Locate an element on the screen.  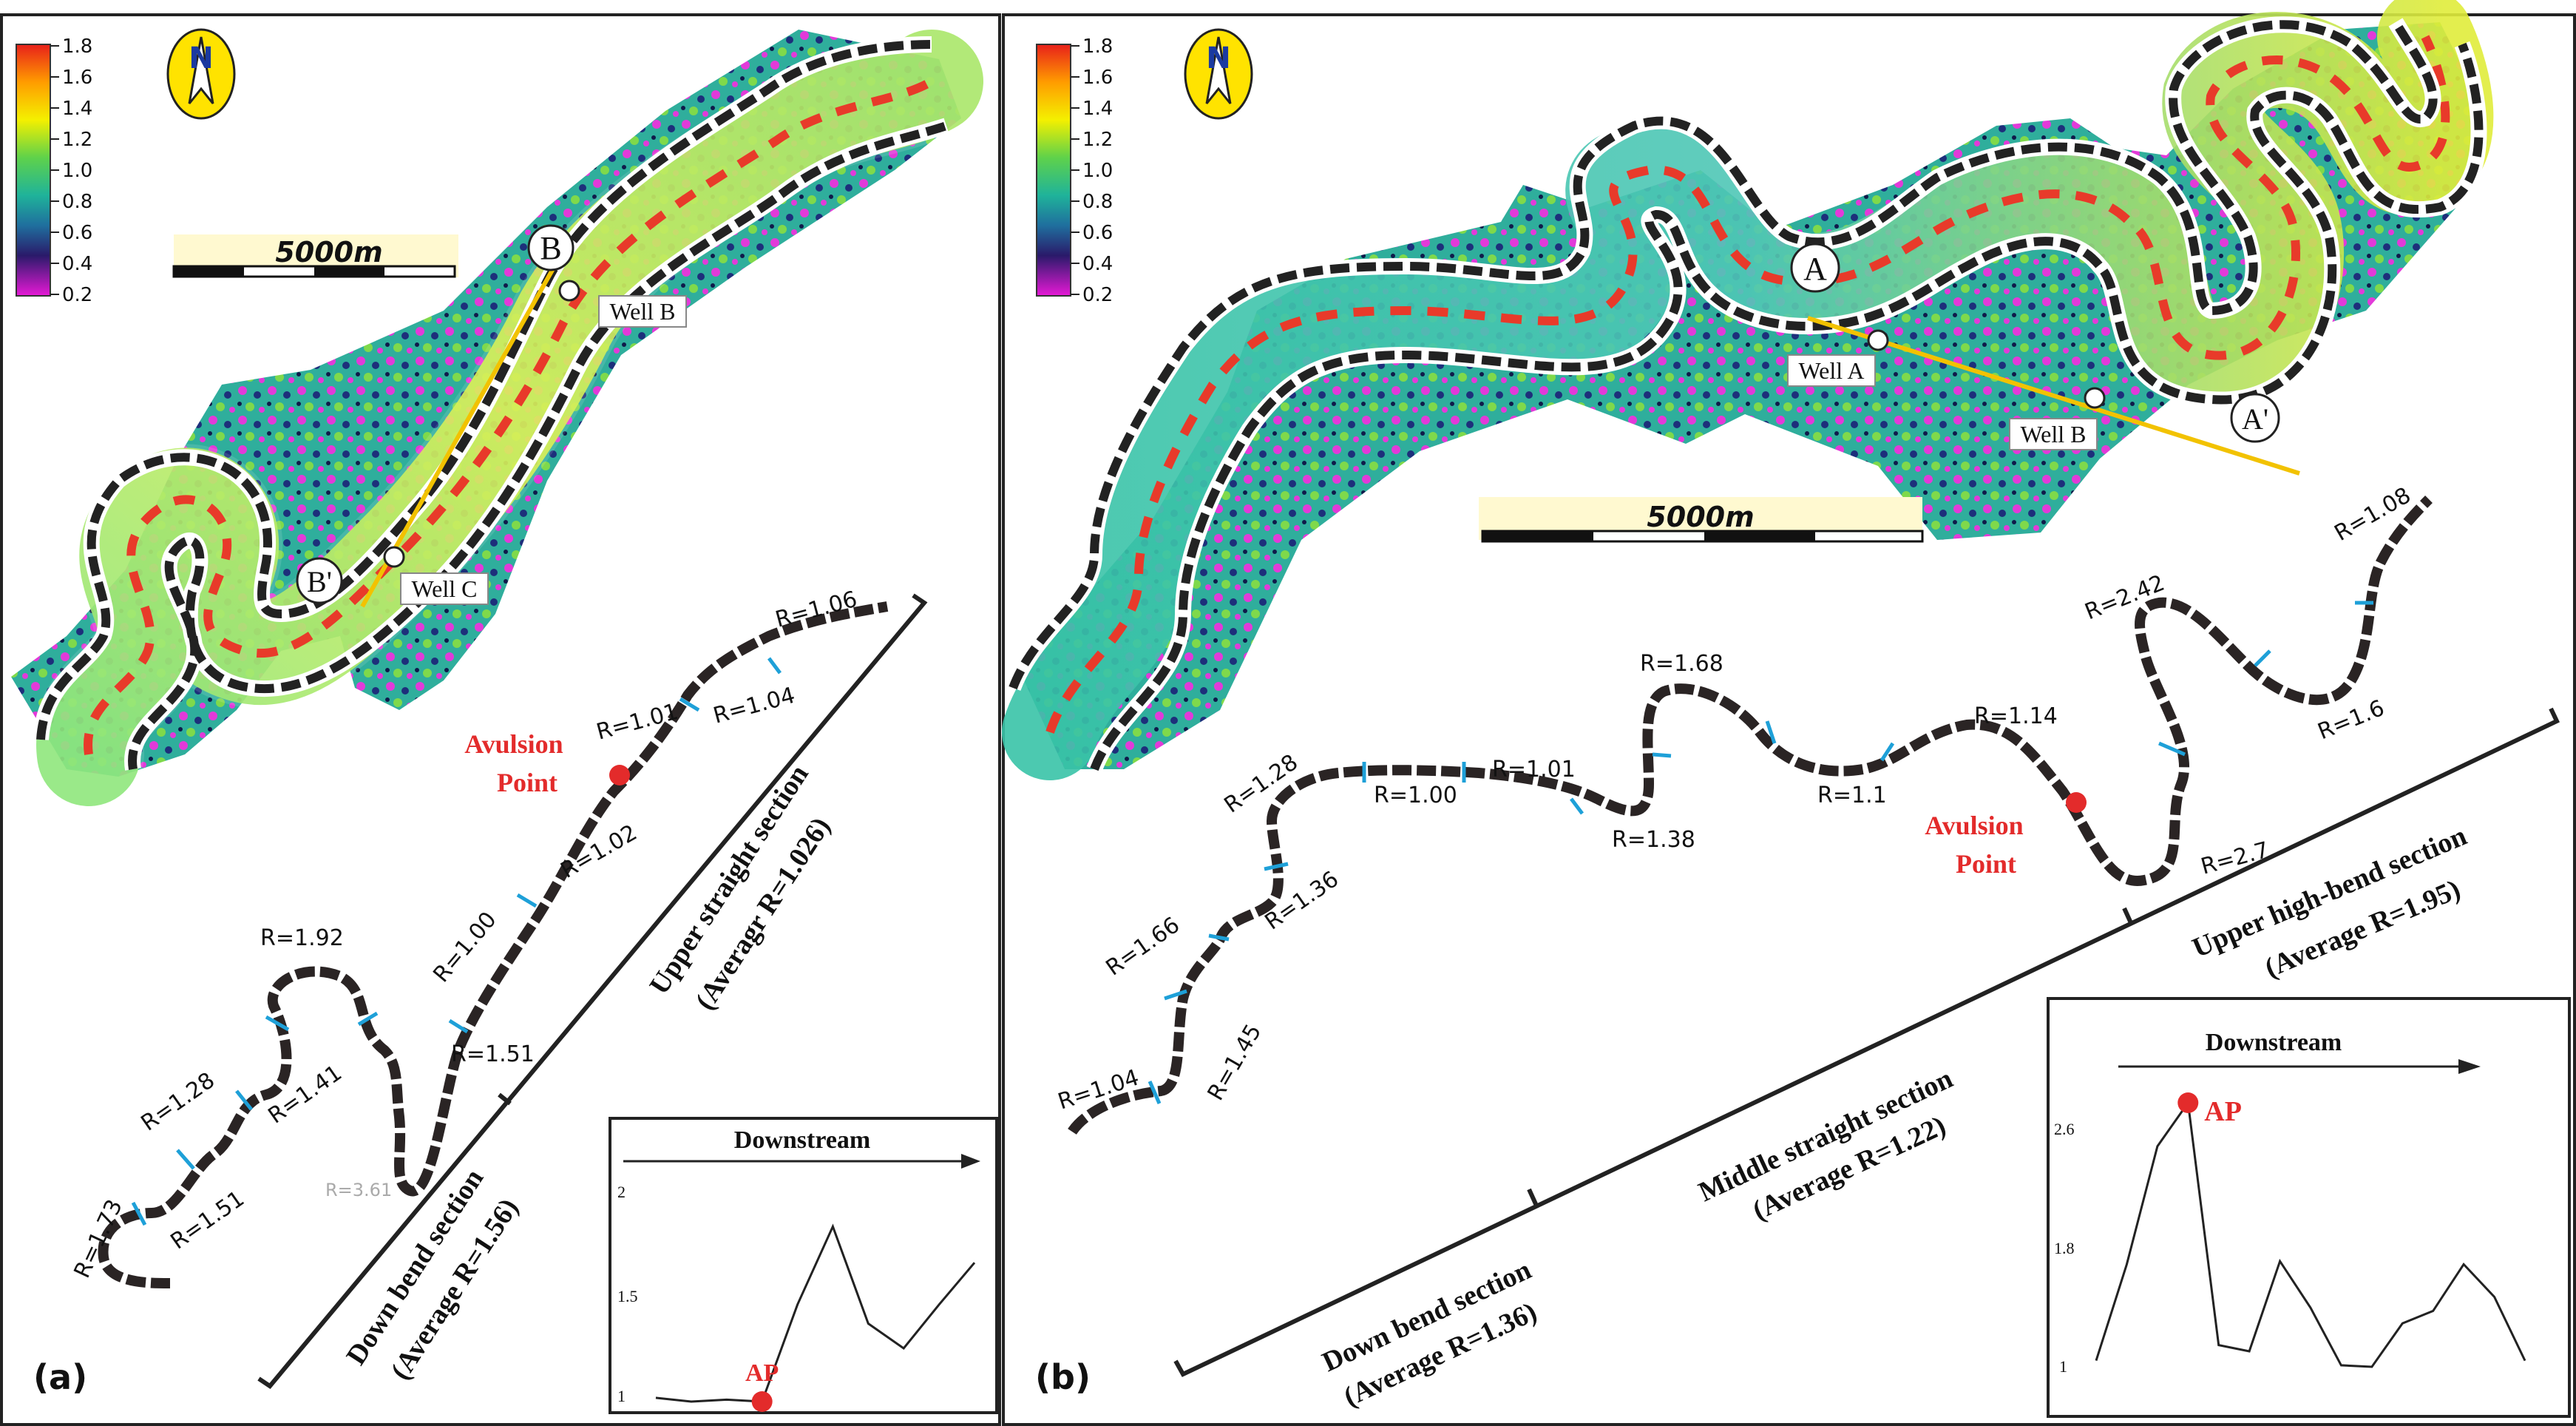
inset-line-a is located at coordinates (815, 1313).